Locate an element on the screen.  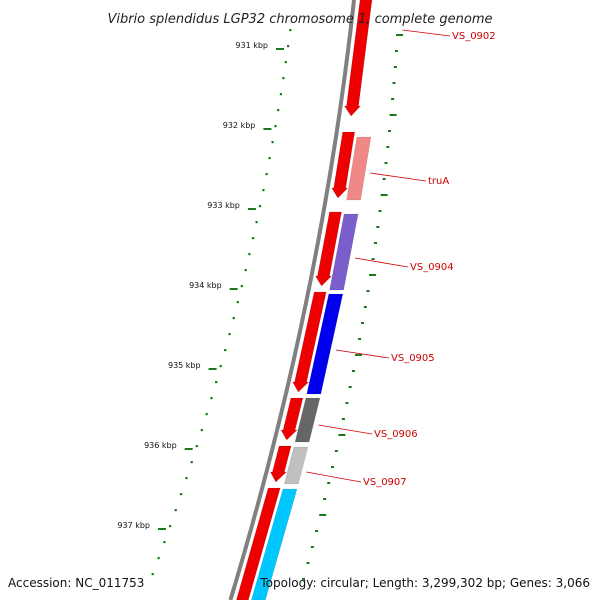
kbp-label: 936 kbp is located at coordinates (160, 445).